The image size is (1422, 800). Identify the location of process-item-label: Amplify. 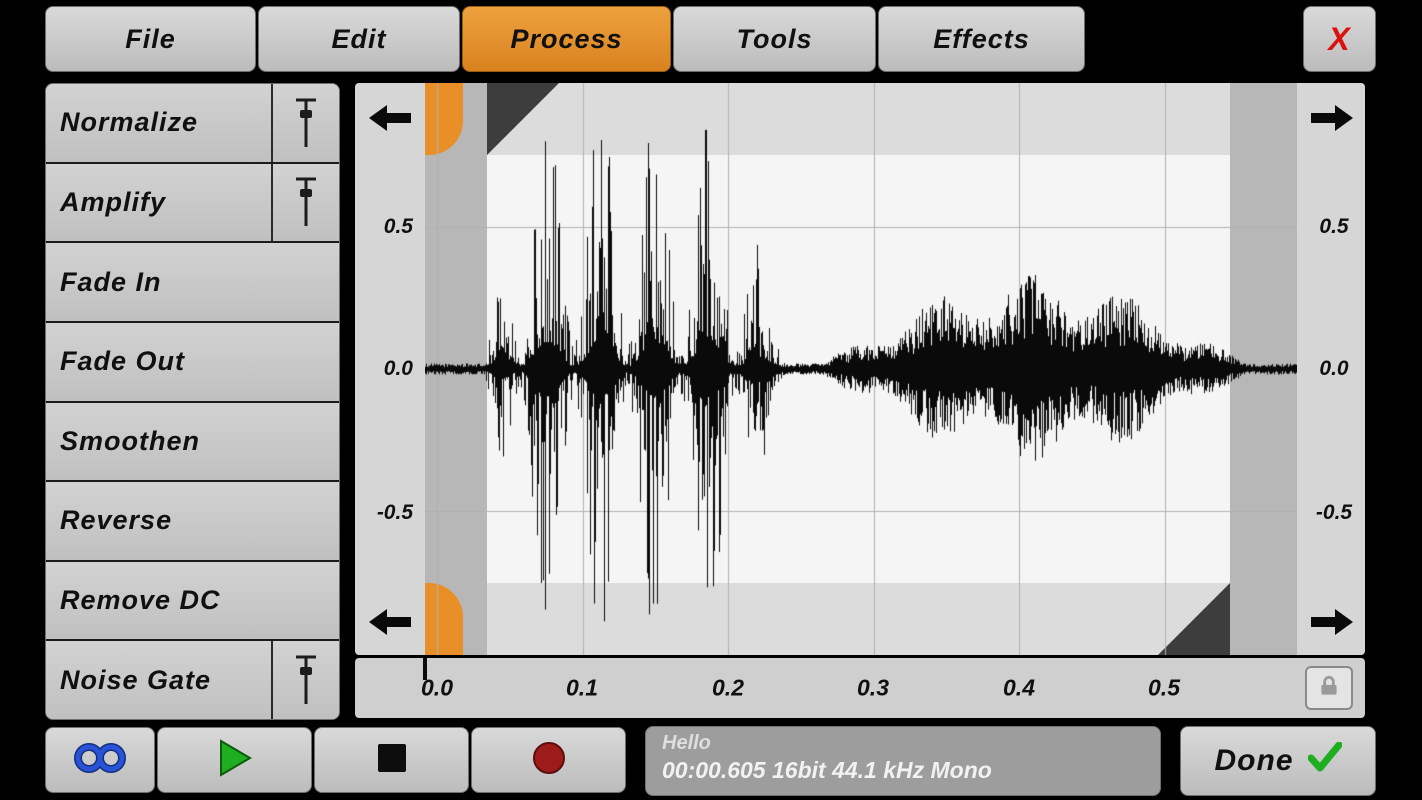
(113, 201).